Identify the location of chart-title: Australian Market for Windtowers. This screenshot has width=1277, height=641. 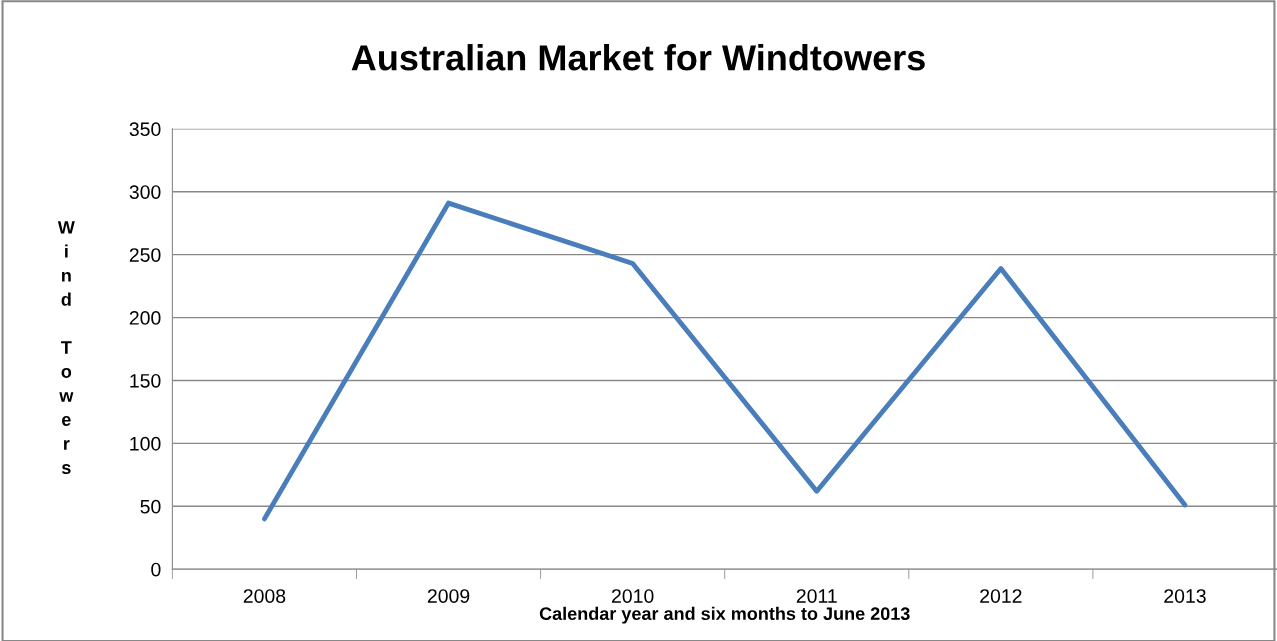
(638, 57).